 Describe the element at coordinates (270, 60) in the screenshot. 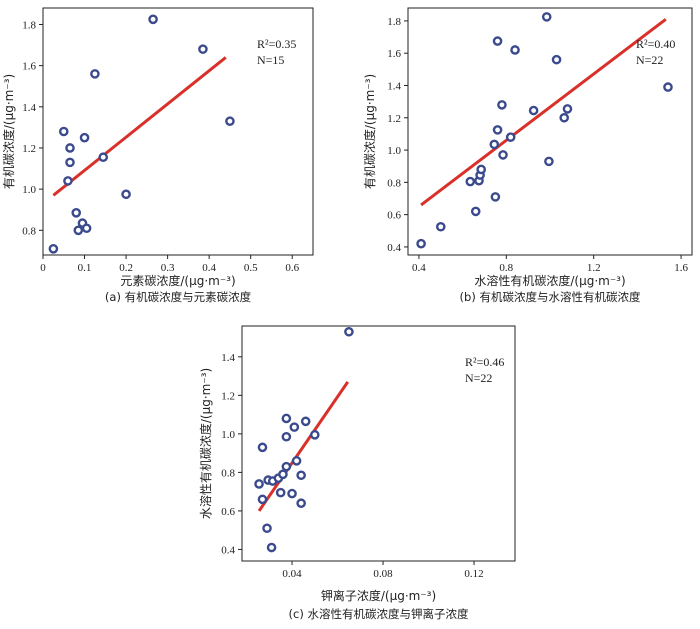

I see `n-label: N=15` at that location.